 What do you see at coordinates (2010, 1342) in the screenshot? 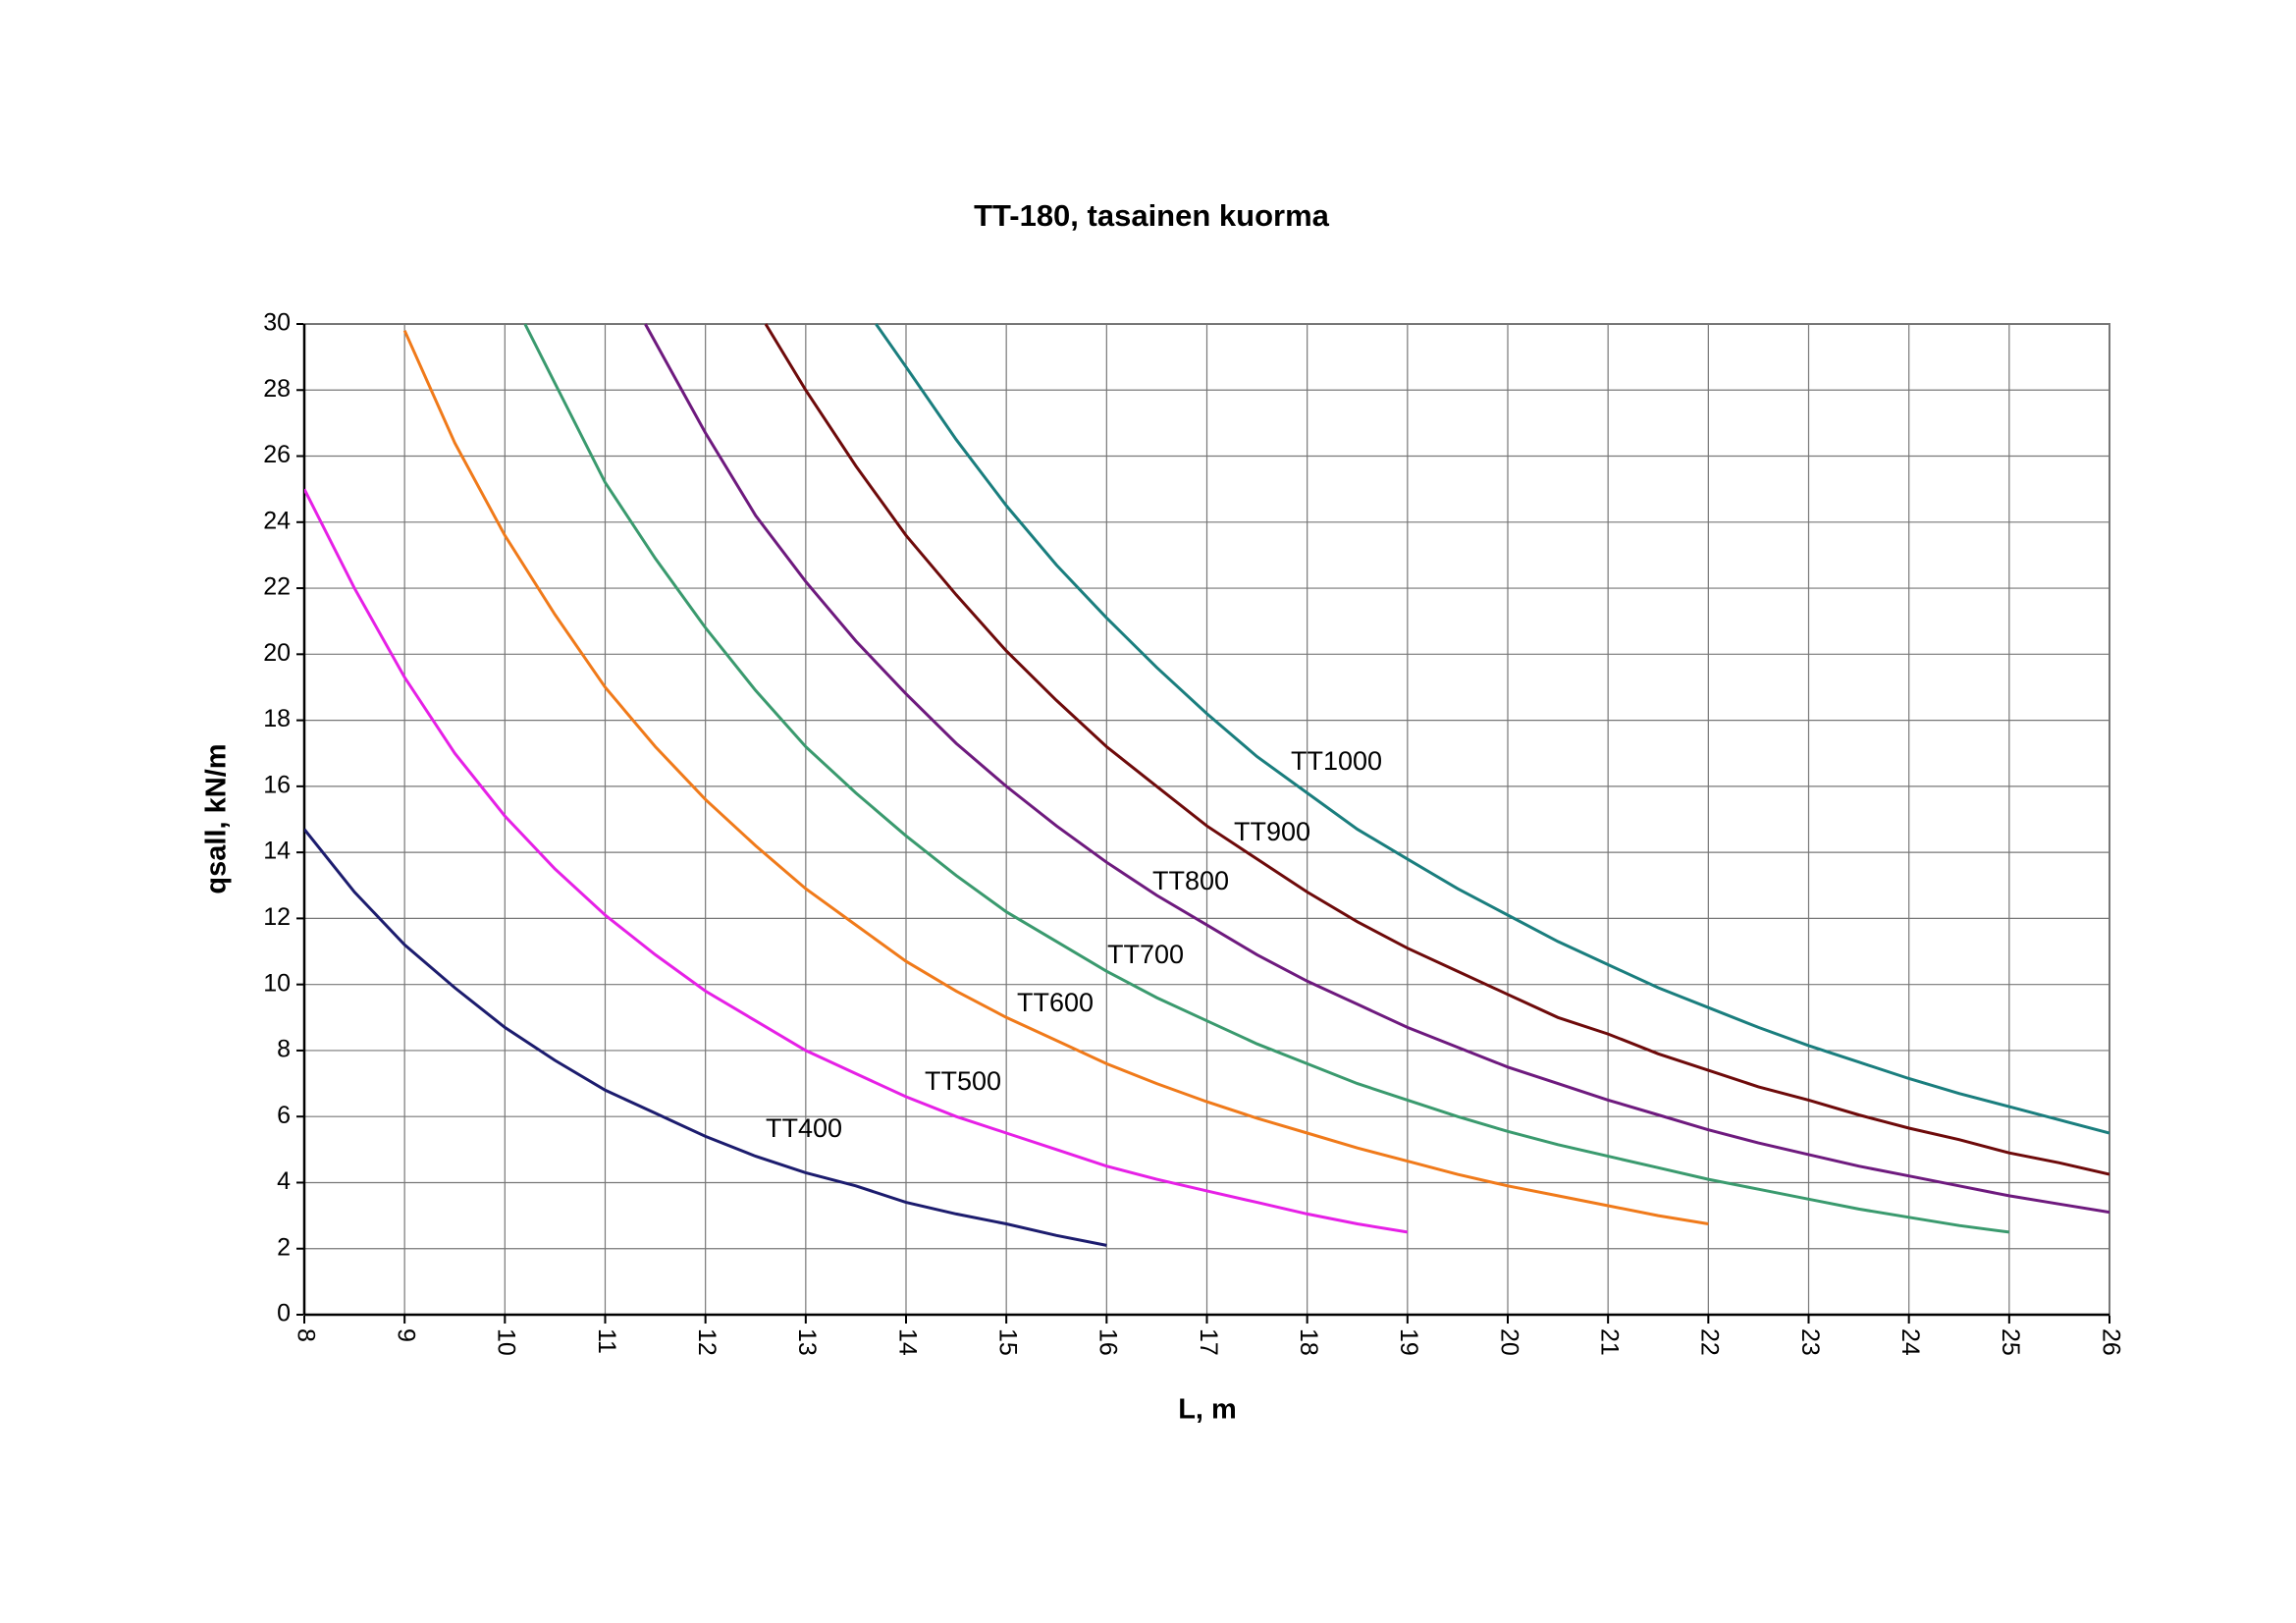
I see `x-tick-label: 25` at bounding box center [2010, 1342].